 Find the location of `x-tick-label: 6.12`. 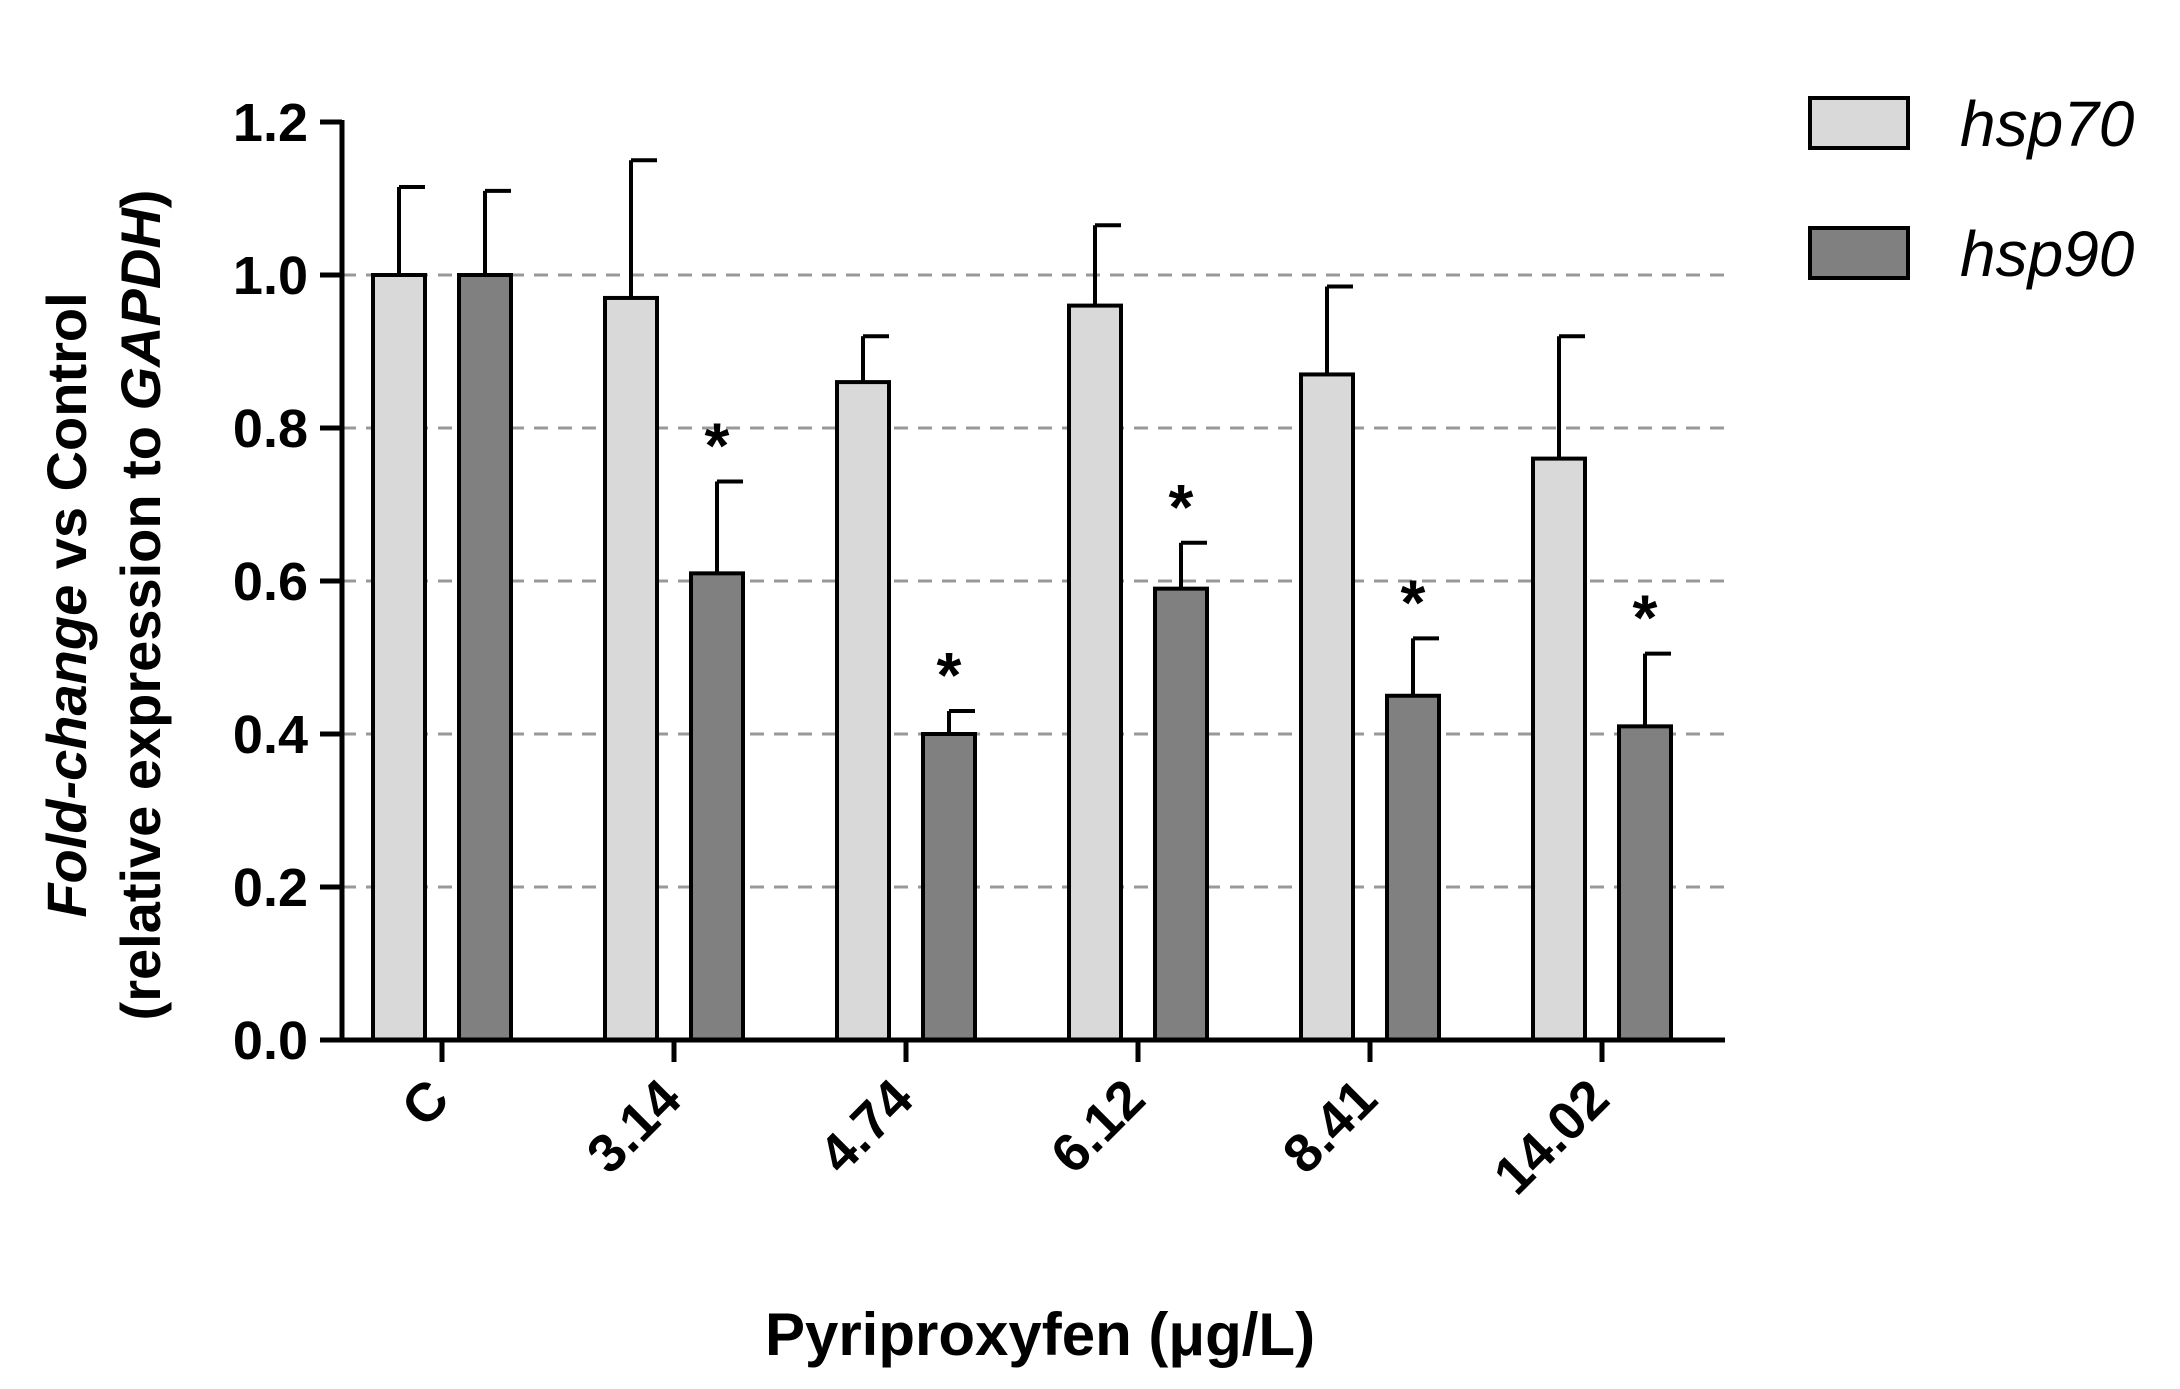

x-tick-label: 6.12 is located at coordinates (1098, 1126).